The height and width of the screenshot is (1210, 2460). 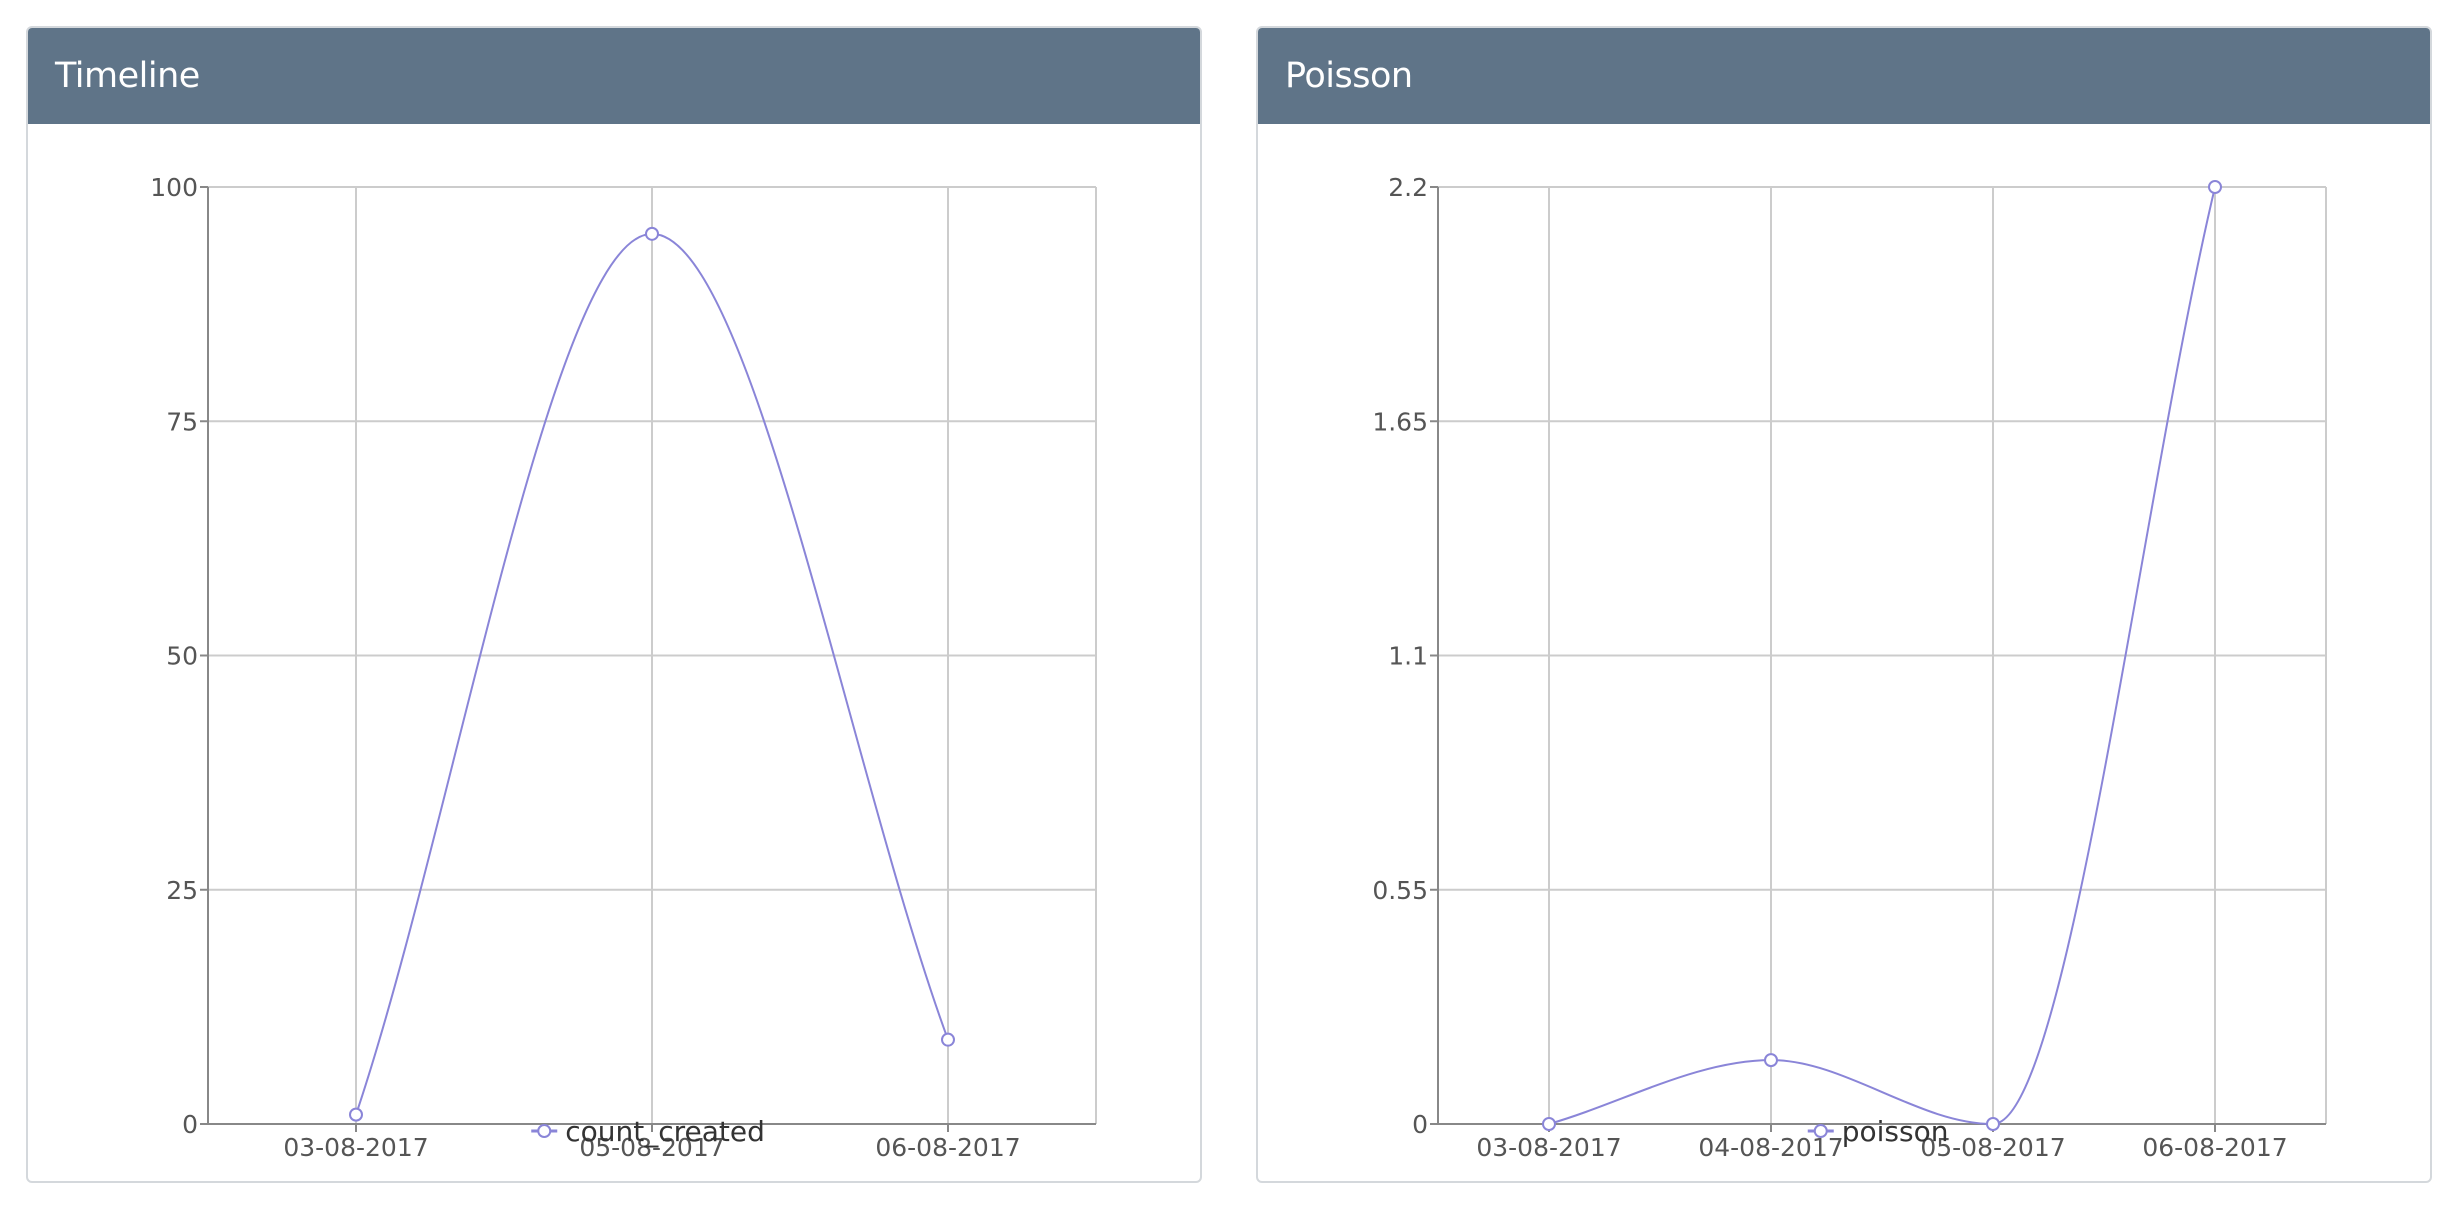 What do you see at coordinates (182, 656) in the screenshot?
I see `y-tick-label: 50` at bounding box center [182, 656].